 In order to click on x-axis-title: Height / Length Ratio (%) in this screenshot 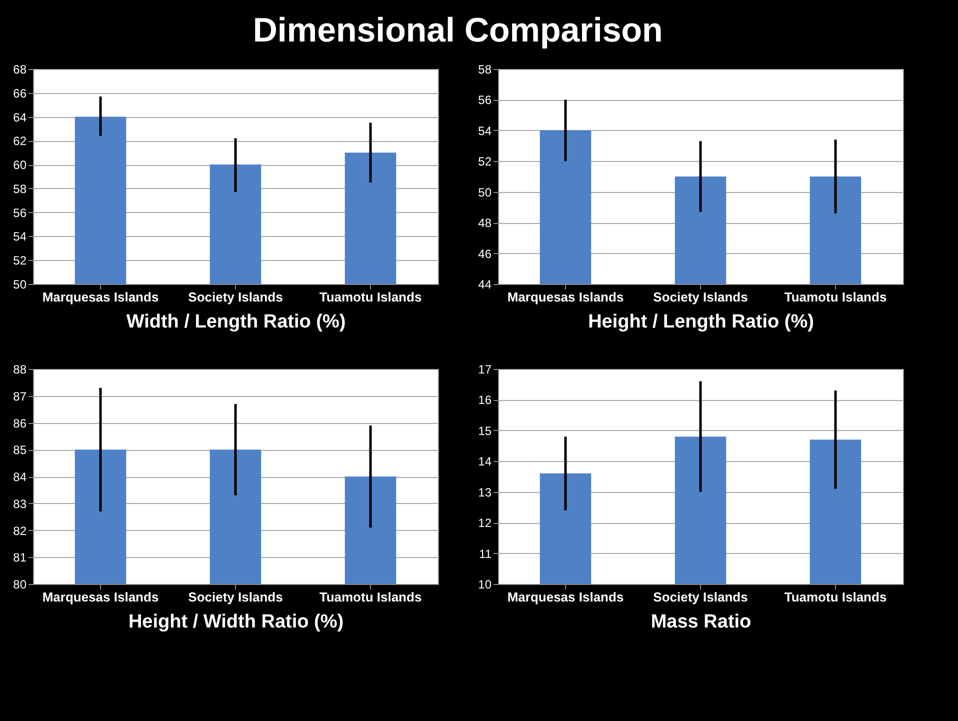, I will do `click(701, 322)`.